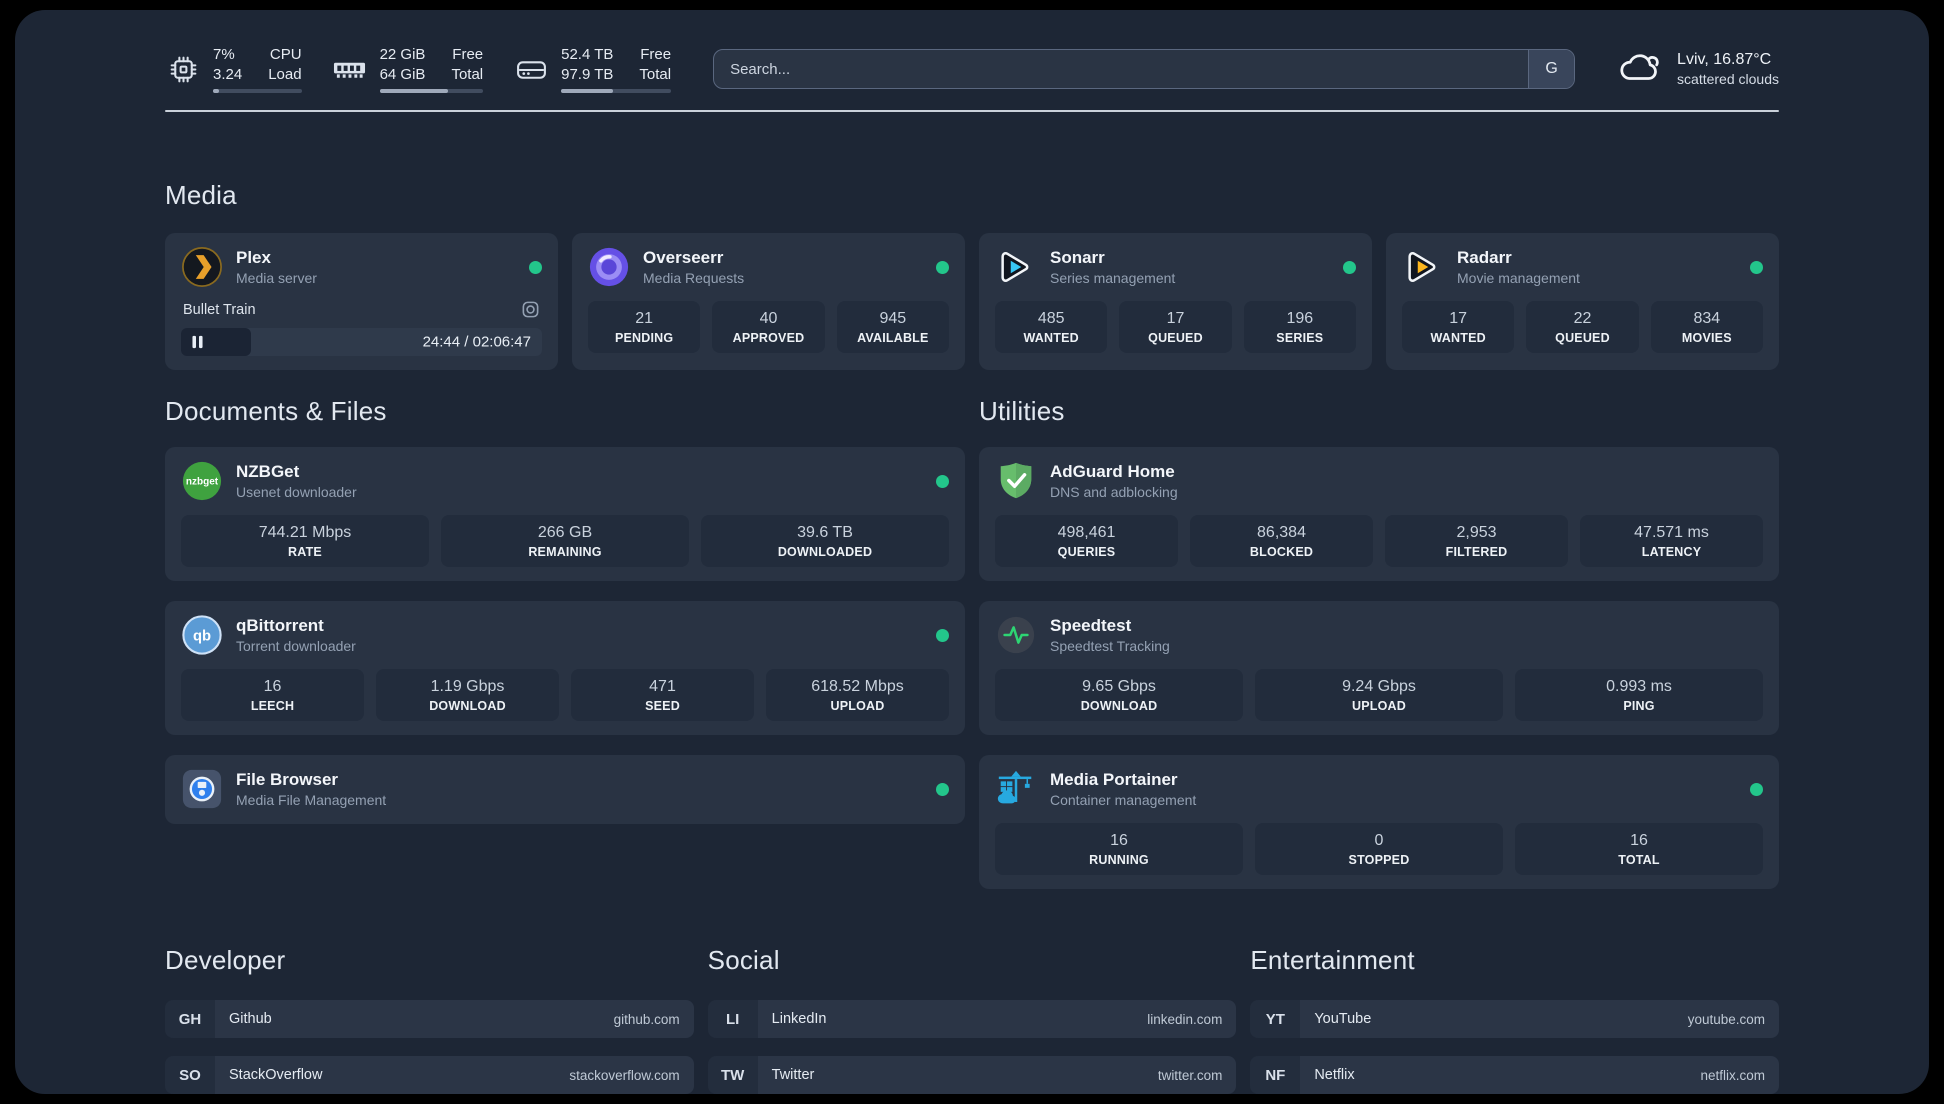 This screenshot has width=1944, height=1104. Describe the element at coordinates (825, 532) in the screenshot. I see `stat-value: 39.6 TB` at that location.